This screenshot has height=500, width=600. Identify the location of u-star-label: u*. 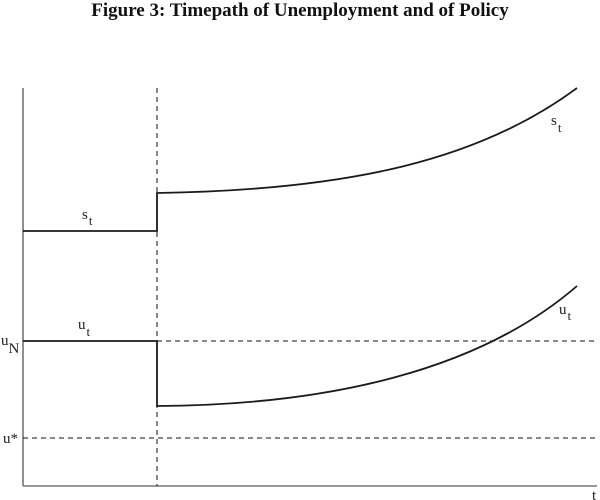
(10, 439).